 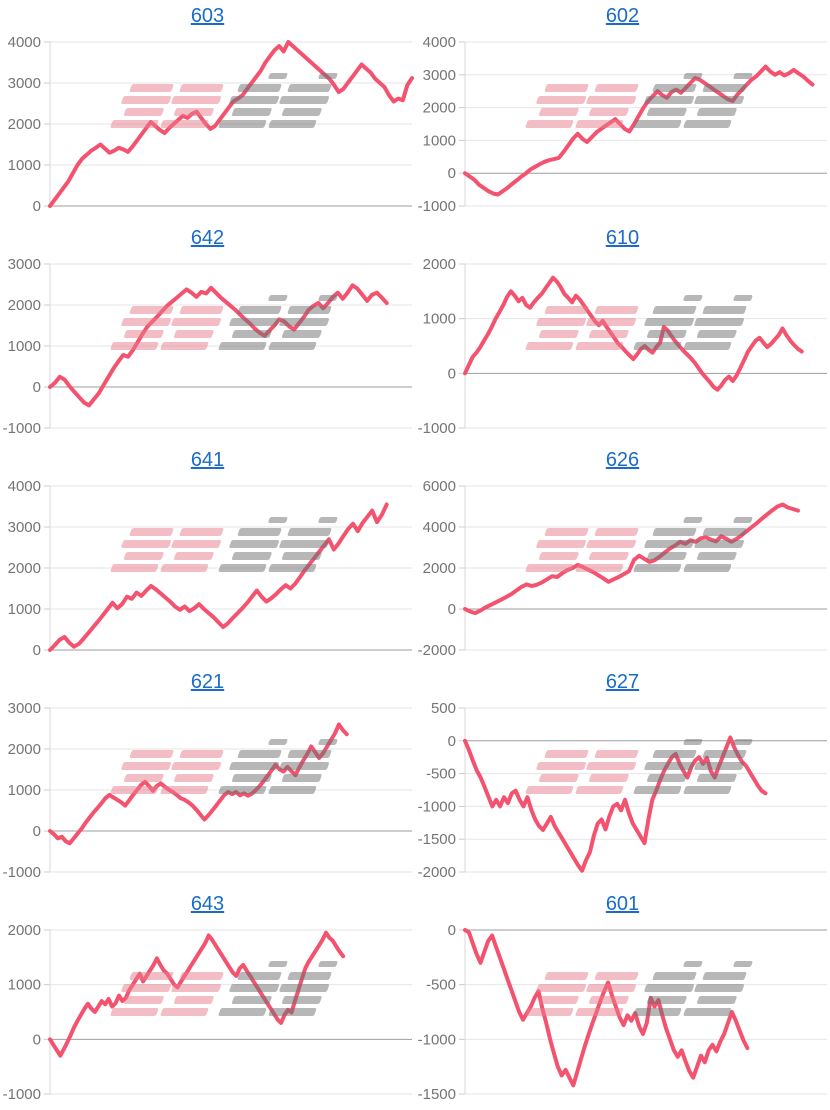 I want to click on chart-title-link: 642, so click(x=207, y=238).